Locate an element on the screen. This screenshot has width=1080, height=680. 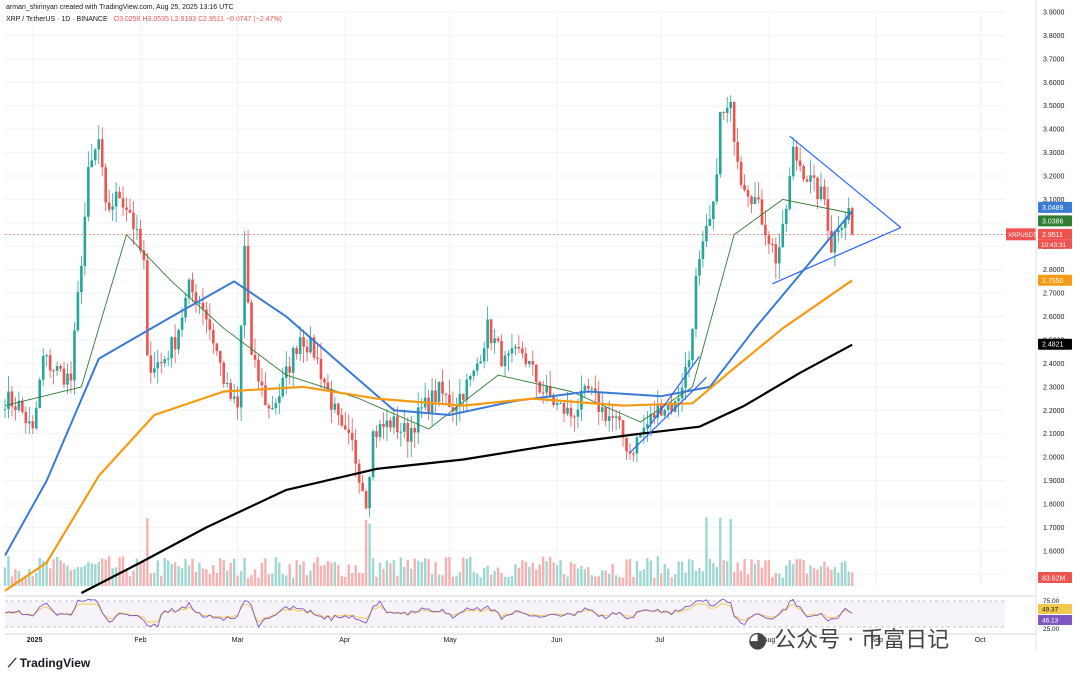
rsi-badge is located at coordinates (1055, 620).